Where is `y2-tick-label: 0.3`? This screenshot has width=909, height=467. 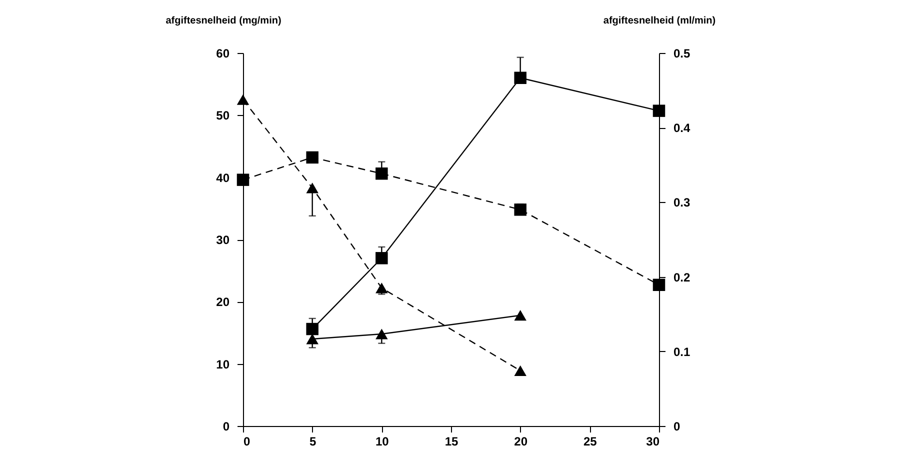
y2-tick-label: 0.3 is located at coordinates (682, 203).